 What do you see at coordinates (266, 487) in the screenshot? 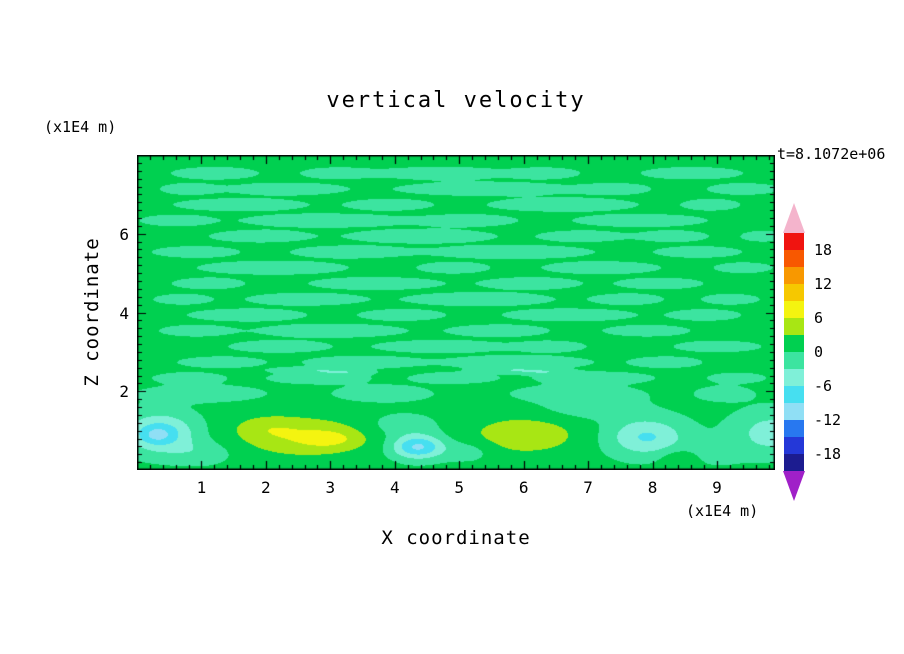
I see `x-tick-label: 2` at bounding box center [266, 487].